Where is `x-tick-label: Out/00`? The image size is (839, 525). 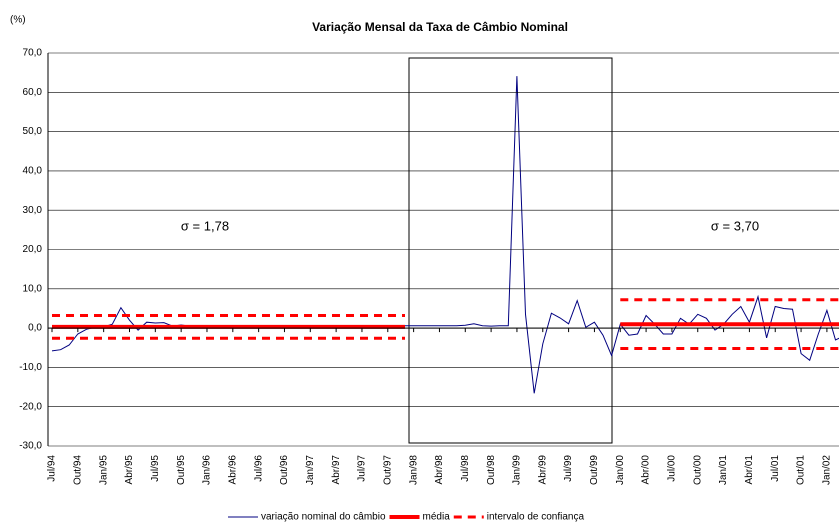
x-tick-label: Out/00 is located at coordinates (697, 470).